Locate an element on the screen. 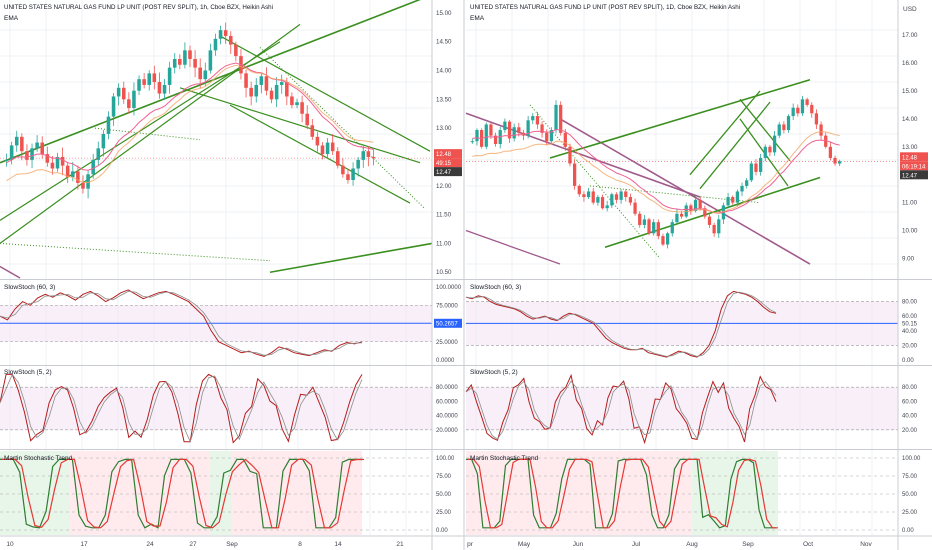 This screenshot has height=550, width=932. right-slowstoch-5-pane is located at coordinates (681, 409).